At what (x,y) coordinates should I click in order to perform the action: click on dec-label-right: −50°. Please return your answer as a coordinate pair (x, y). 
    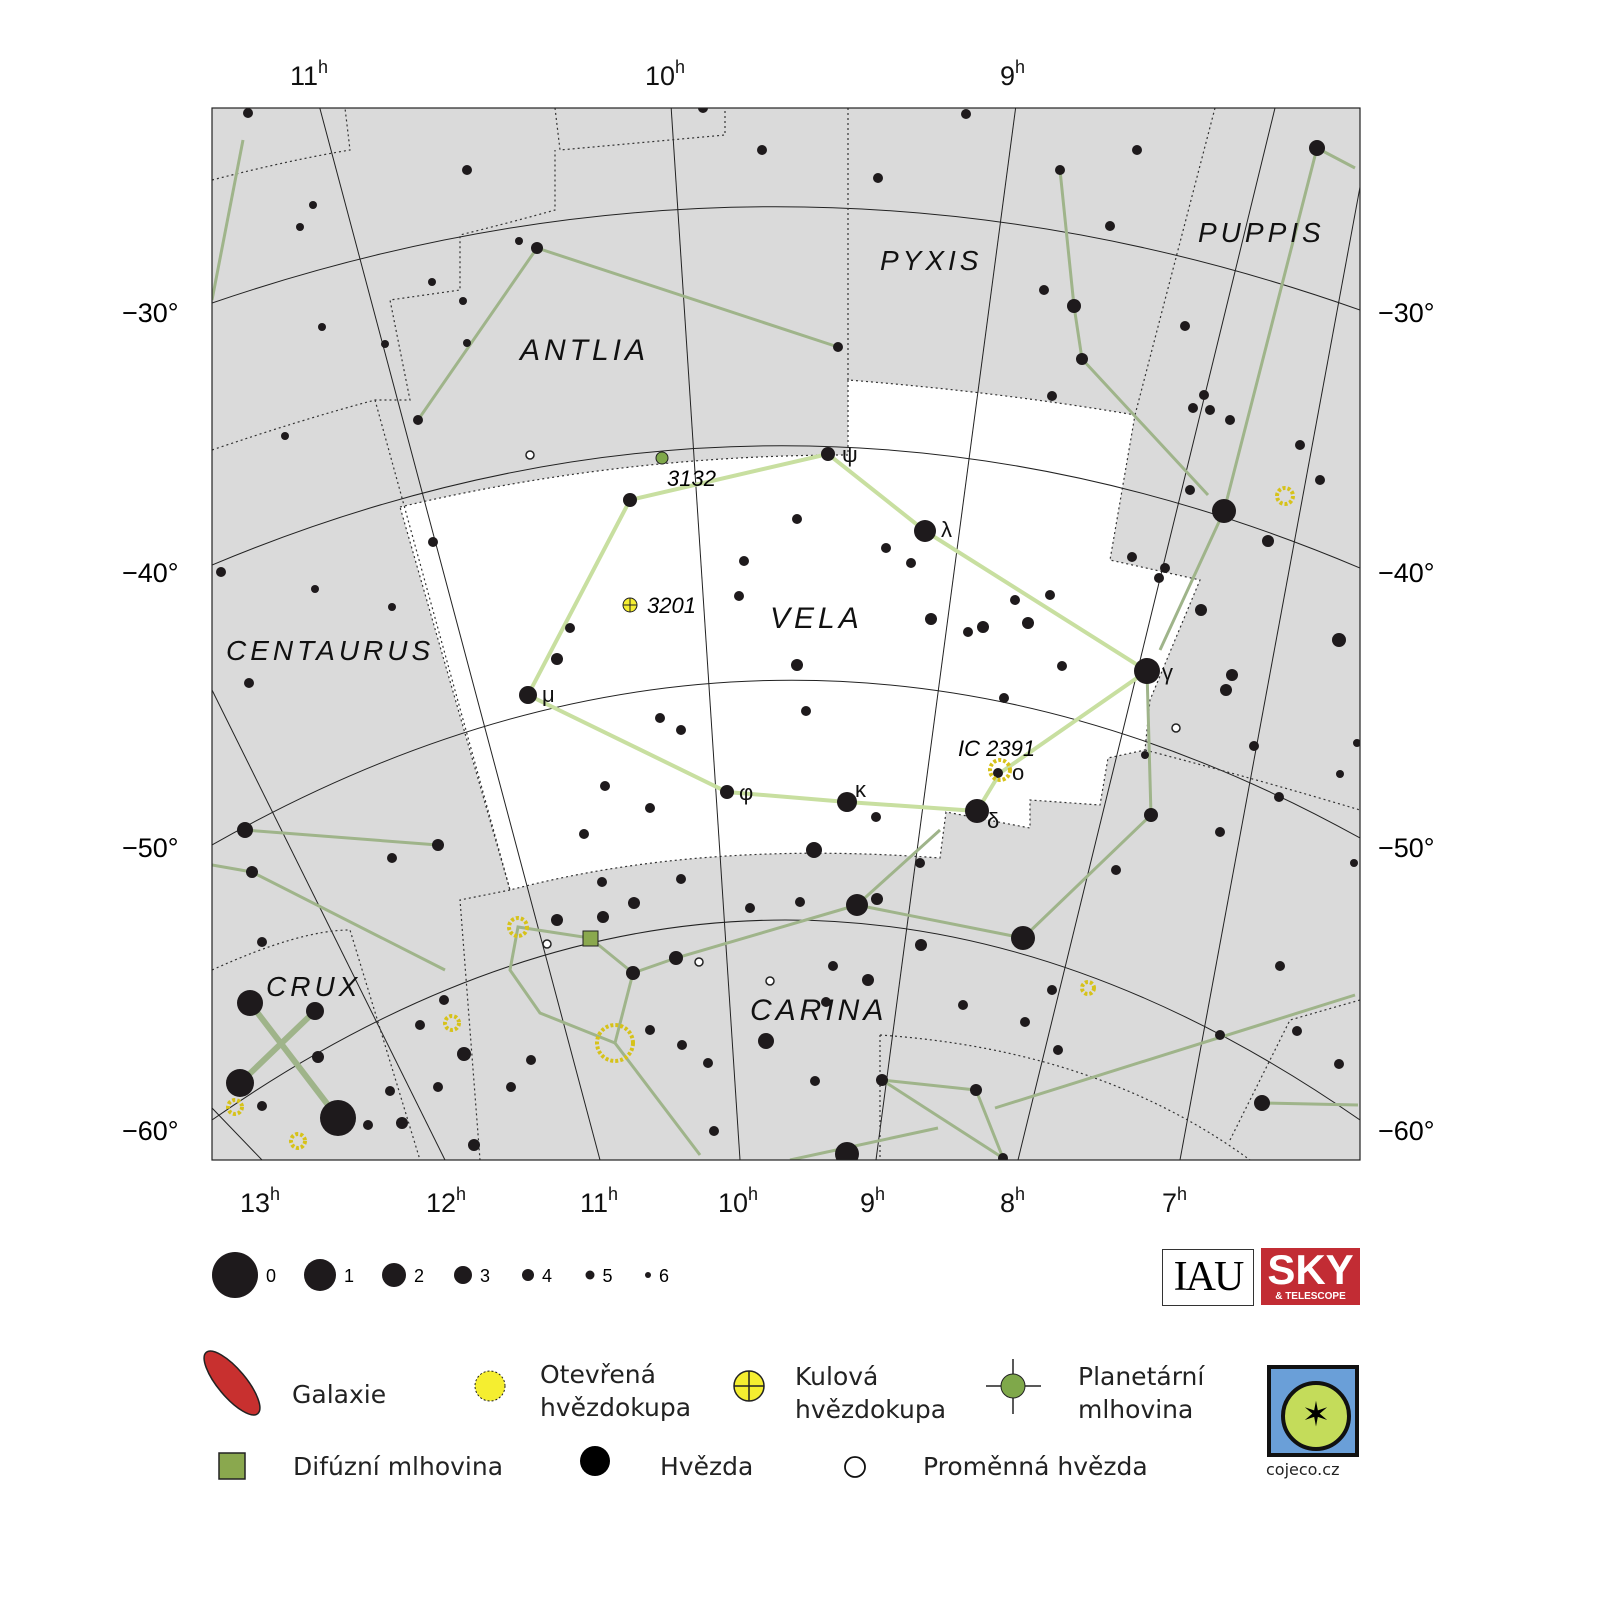
    Looking at the image, I should click on (1406, 848).